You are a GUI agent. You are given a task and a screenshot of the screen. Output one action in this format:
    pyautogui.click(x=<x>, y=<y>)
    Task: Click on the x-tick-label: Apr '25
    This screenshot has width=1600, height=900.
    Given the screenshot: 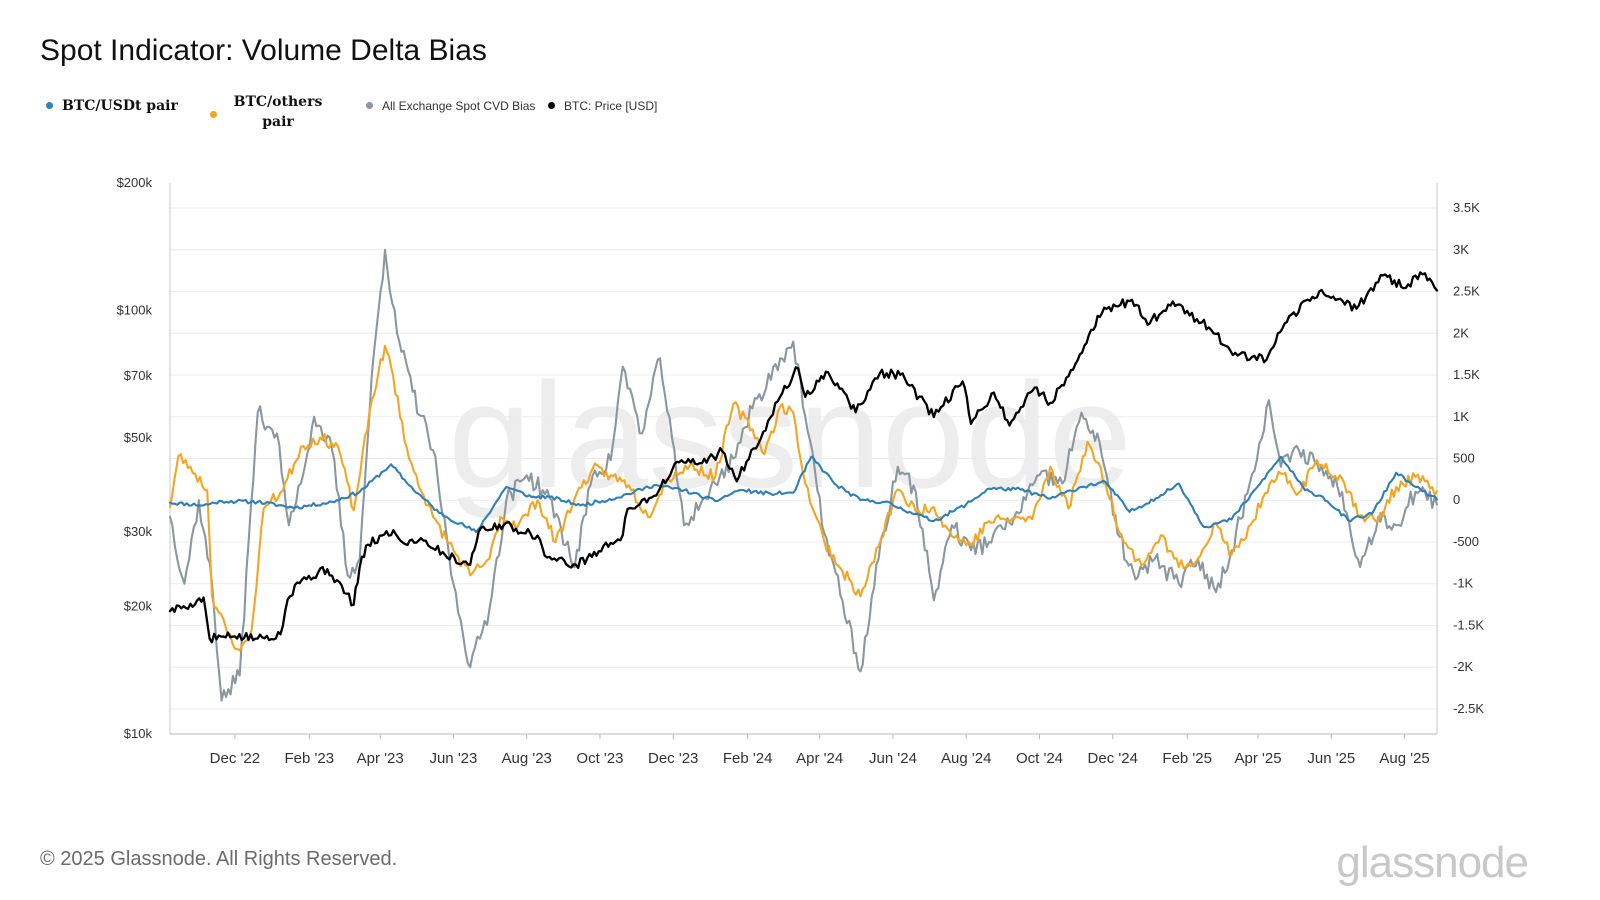 What is the action you would take?
    pyautogui.click(x=1258, y=758)
    